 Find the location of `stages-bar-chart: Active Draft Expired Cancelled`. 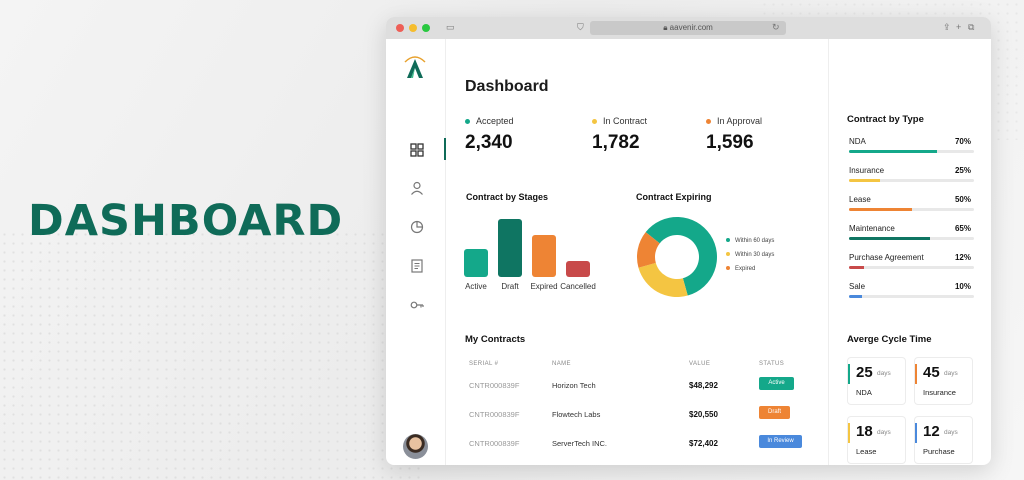

stages-bar-chart: Active Draft Expired Cancelled is located at coordinates (534, 256).